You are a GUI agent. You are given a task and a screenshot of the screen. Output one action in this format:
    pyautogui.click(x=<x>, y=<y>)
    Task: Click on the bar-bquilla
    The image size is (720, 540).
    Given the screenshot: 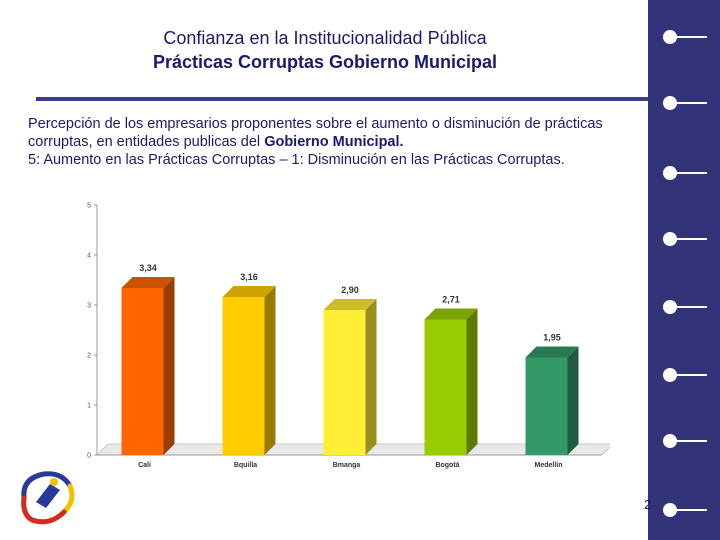 What is the action you would take?
    pyautogui.click(x=243, y=376)
    